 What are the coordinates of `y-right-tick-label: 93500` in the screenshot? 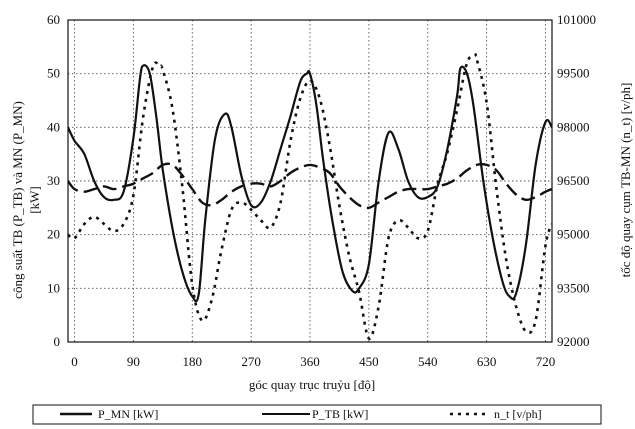 It's located at (573, 287).